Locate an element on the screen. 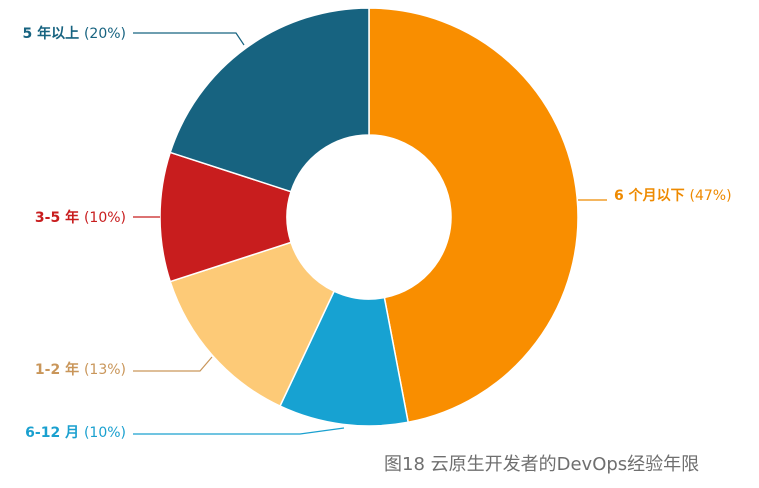  slice-label-2: 6-12 月 (10%) is located at coordinates (75, 433).